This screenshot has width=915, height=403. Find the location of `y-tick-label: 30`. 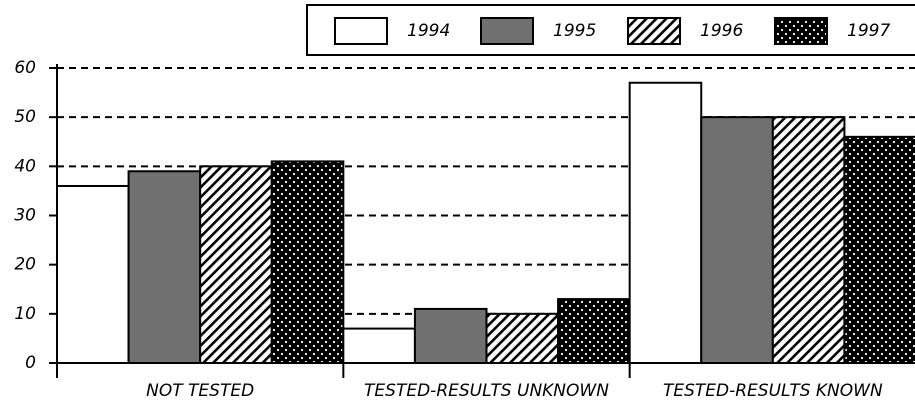

y-tick-label: 30 is located at coordinates (25, 216).